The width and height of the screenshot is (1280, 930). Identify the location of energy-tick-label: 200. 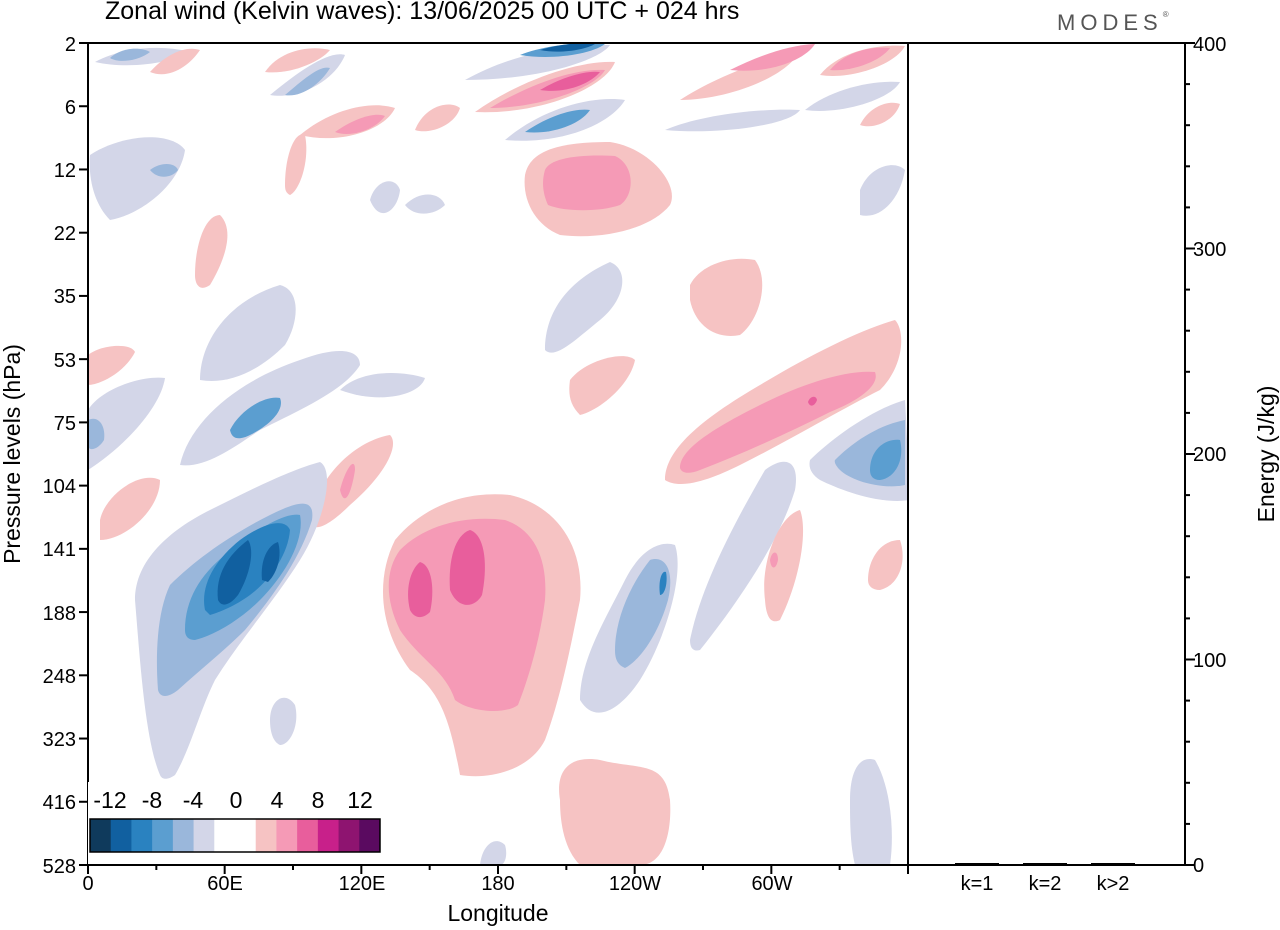
(1209, 455).